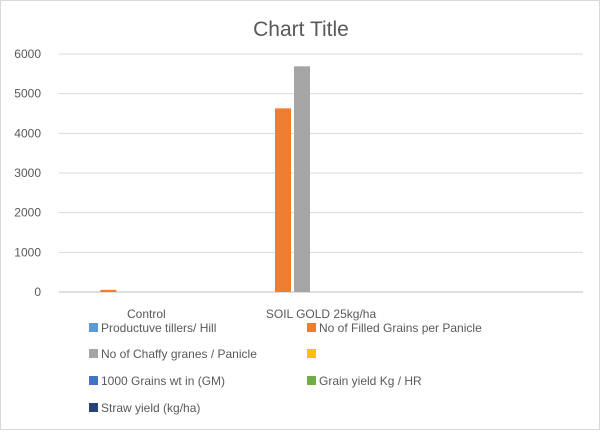  What do you see at coordinates (301, 29) in the screenshot?
I see `chart-title: Chart Title` at bounding box center [301, 29].